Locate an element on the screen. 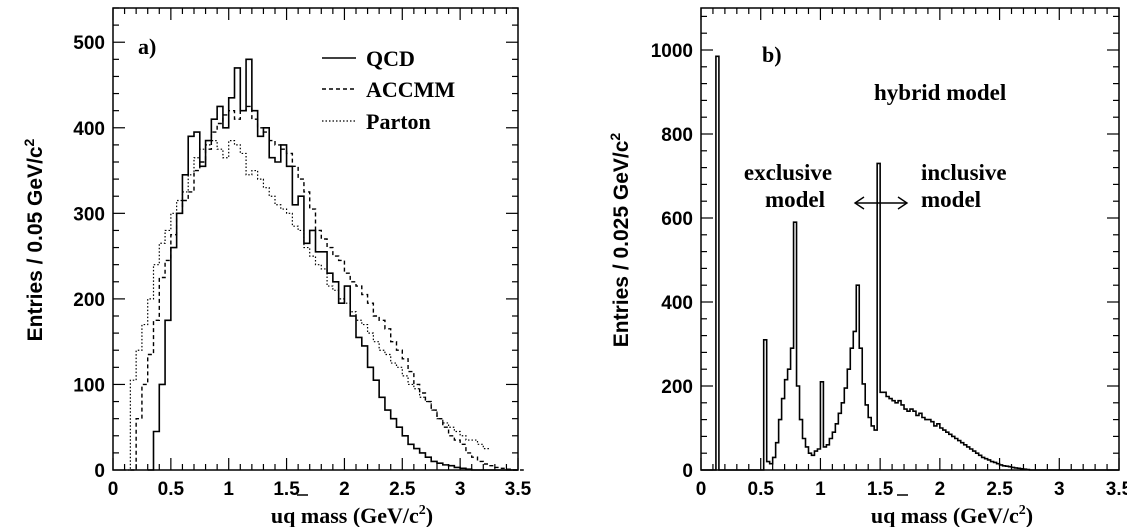  annotation-inclusive-line1: inclusive is located at coordinates (964, 172).